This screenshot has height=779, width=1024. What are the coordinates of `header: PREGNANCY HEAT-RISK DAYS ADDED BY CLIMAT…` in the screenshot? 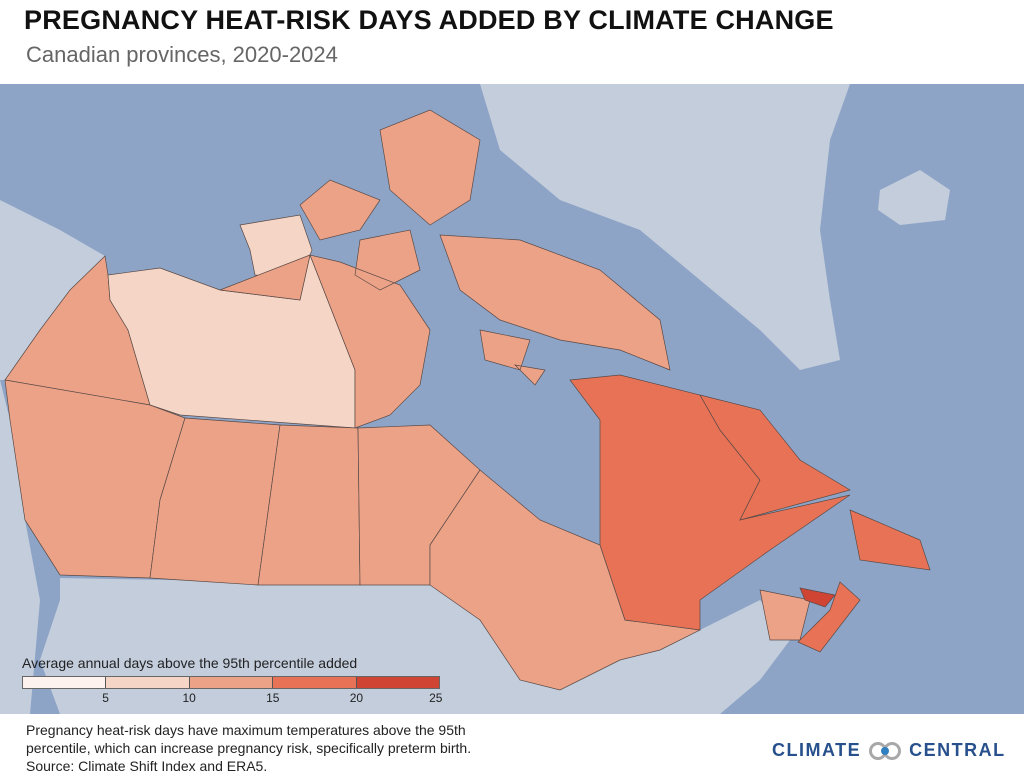 It's located at (512, 42).